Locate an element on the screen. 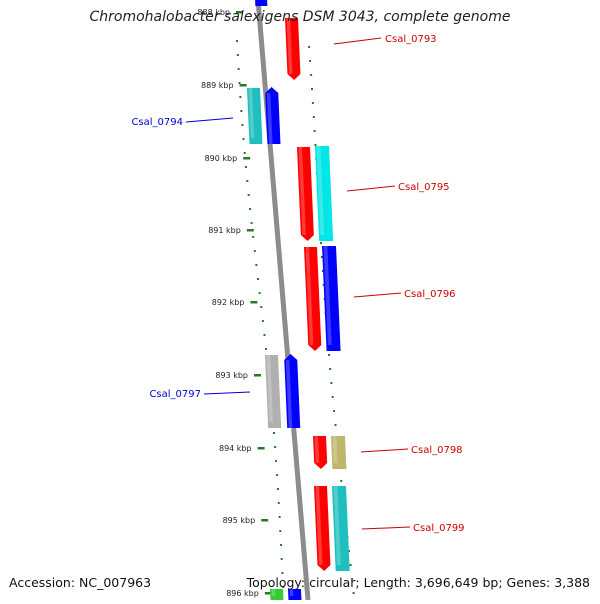 This screenshot has height=604, width=600. gene-label-text: Csal_0797 is located at coordinates (175, 394).